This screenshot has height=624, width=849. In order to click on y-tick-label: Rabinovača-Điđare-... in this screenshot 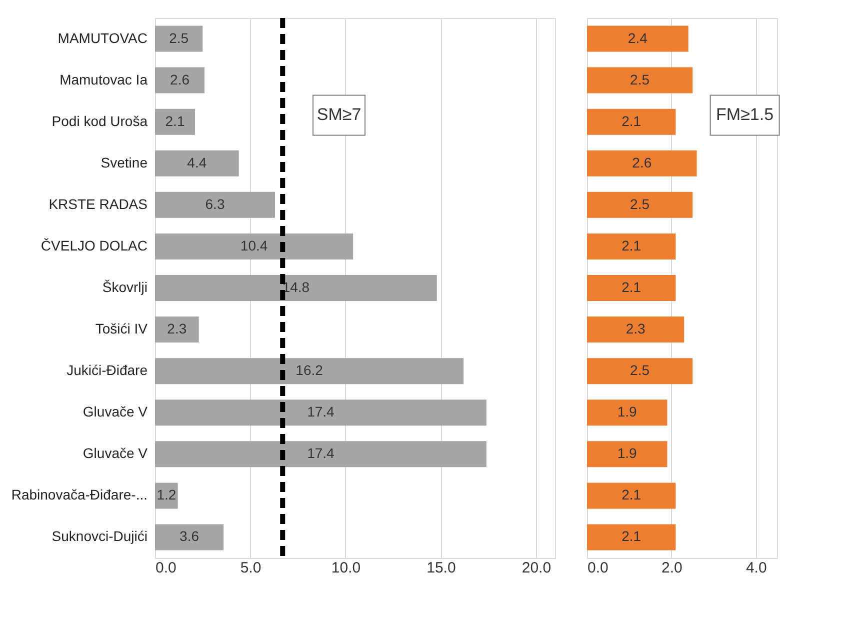, I will do `click(79, 494)`.